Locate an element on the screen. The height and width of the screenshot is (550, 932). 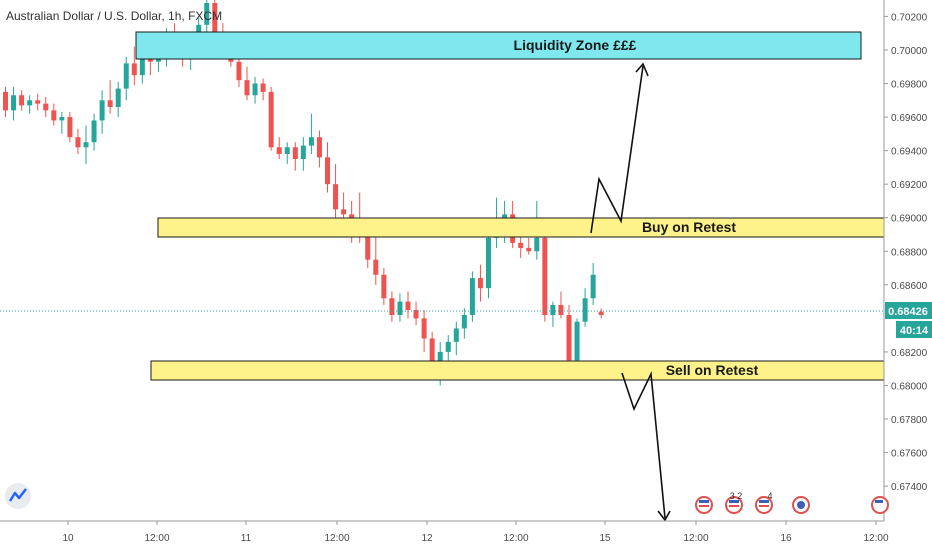
price-tick-label: 0.67400 is located at coordinates (909, 487).